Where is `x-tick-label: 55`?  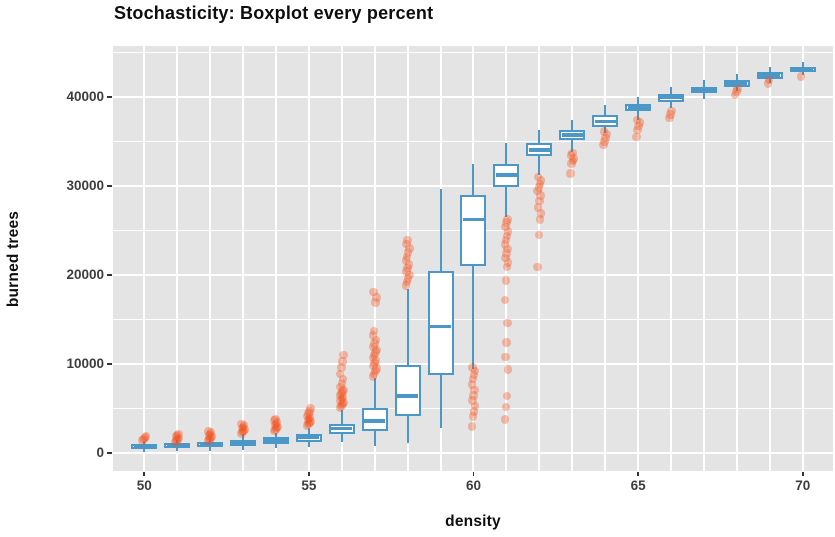 x-tick-label: 55 is located at coordinates (309, 485).